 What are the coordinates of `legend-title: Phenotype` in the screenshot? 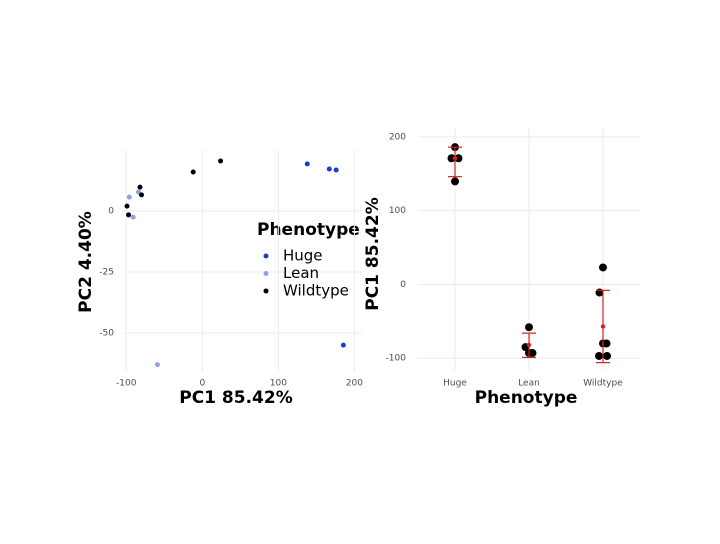 It's located at (308, 230).